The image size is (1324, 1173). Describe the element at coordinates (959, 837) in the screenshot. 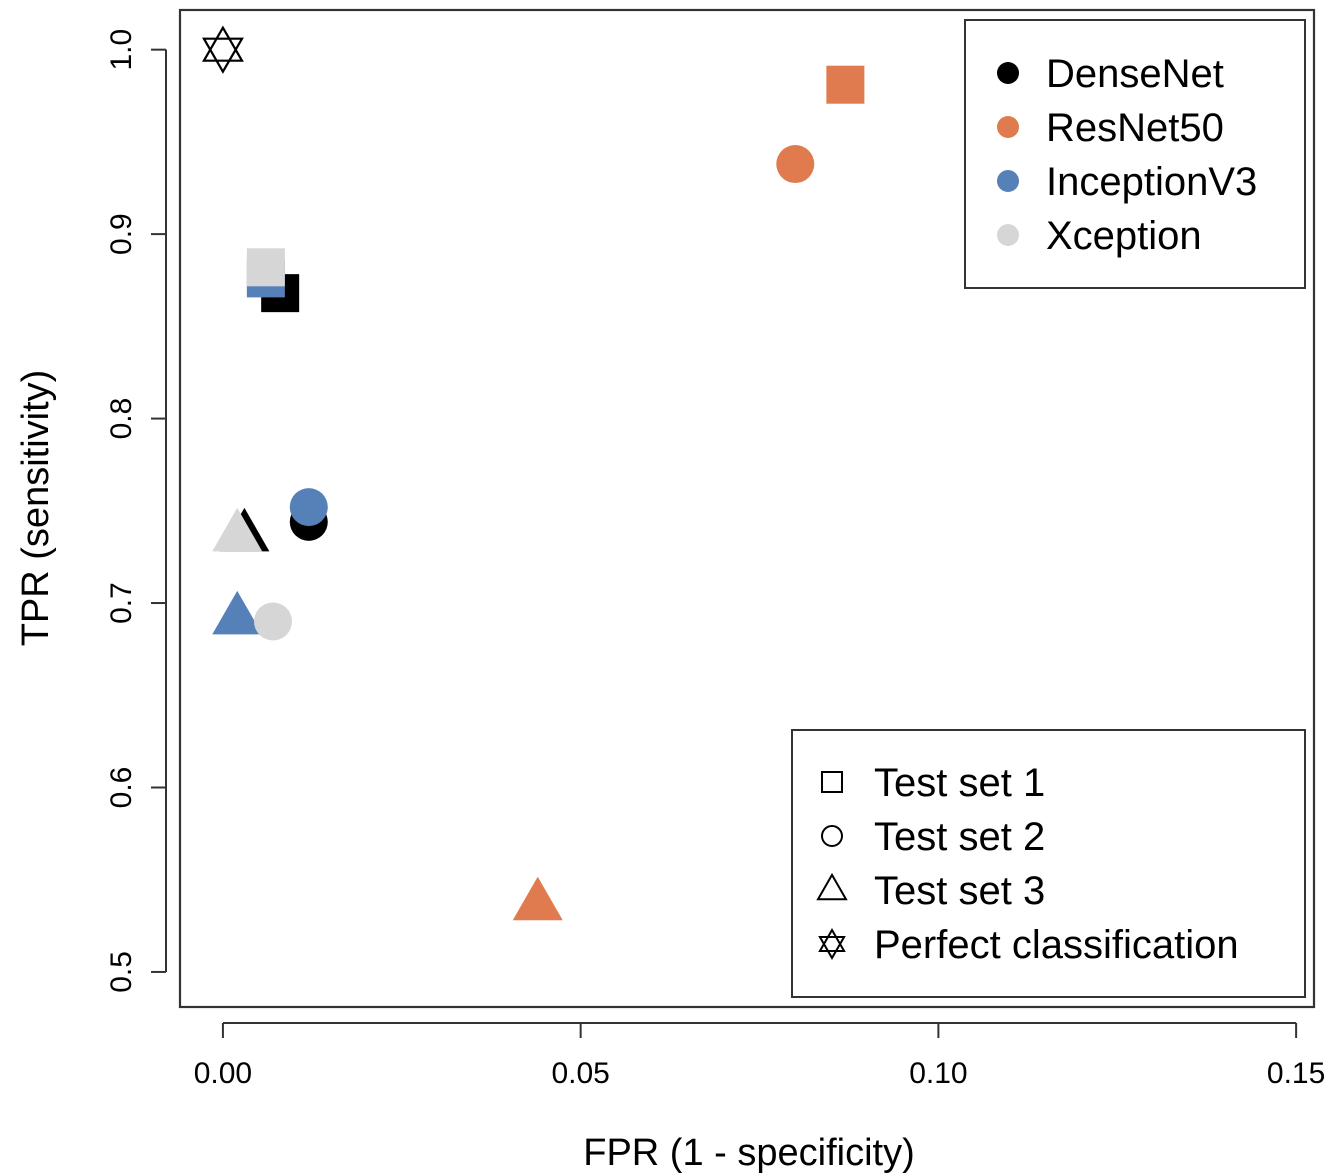

I see `testset-legend-label: Test set 2` at that location.